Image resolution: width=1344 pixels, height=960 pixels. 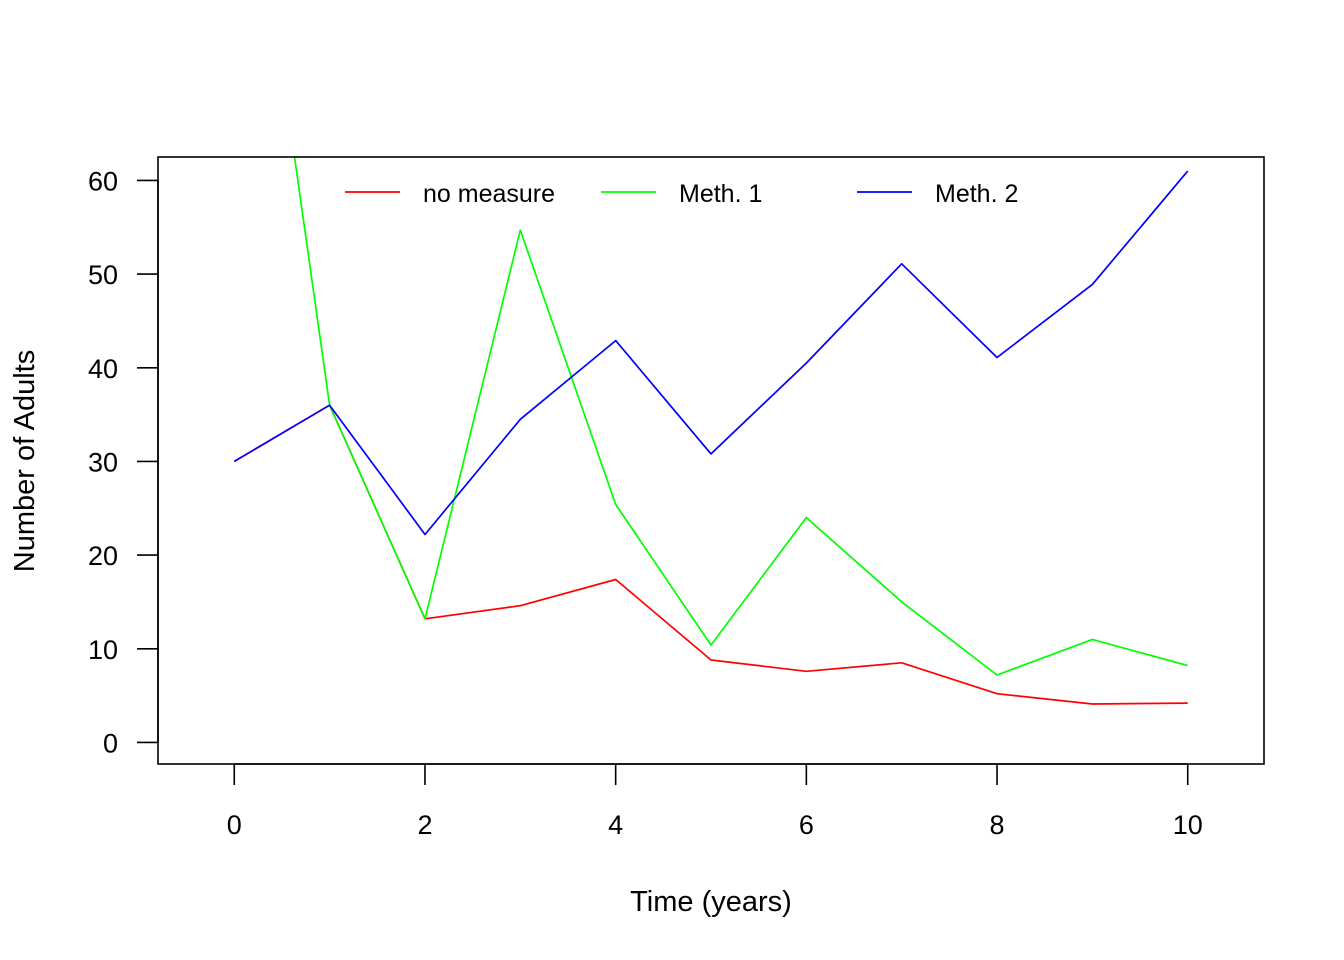 I want to click on legend: no measure Meth. 1 Meth. 2, so click(x=681, y=194).